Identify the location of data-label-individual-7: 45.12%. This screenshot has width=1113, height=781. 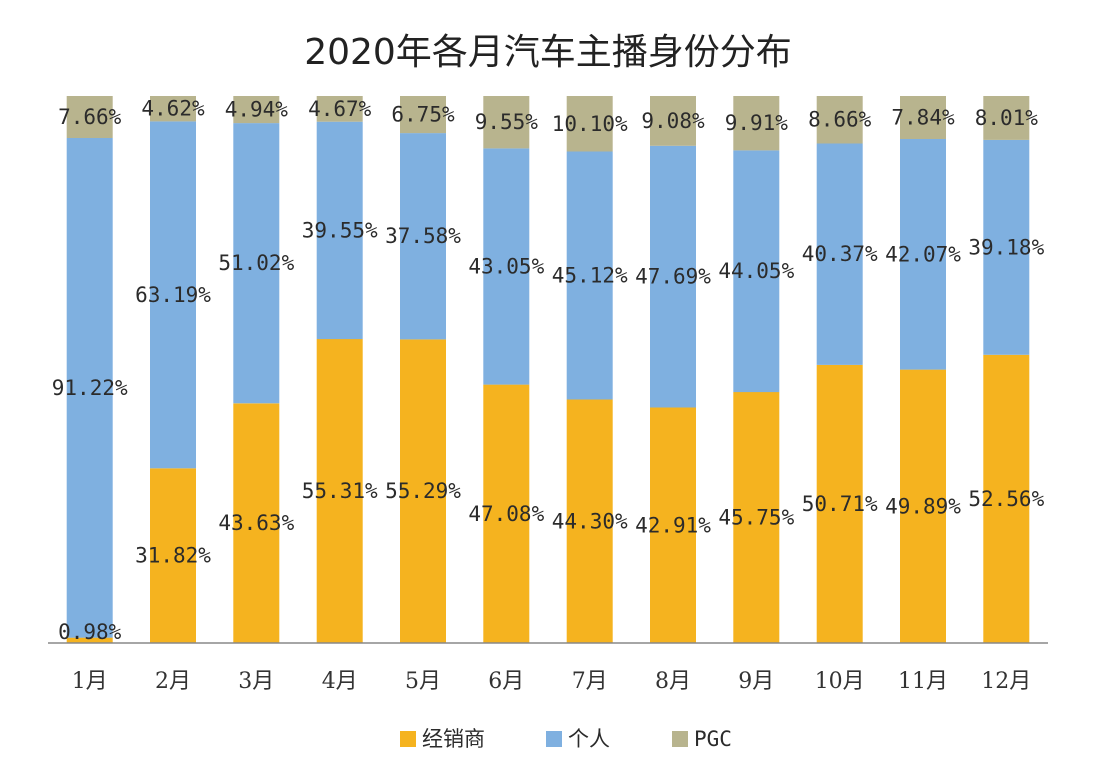
(590, 276).